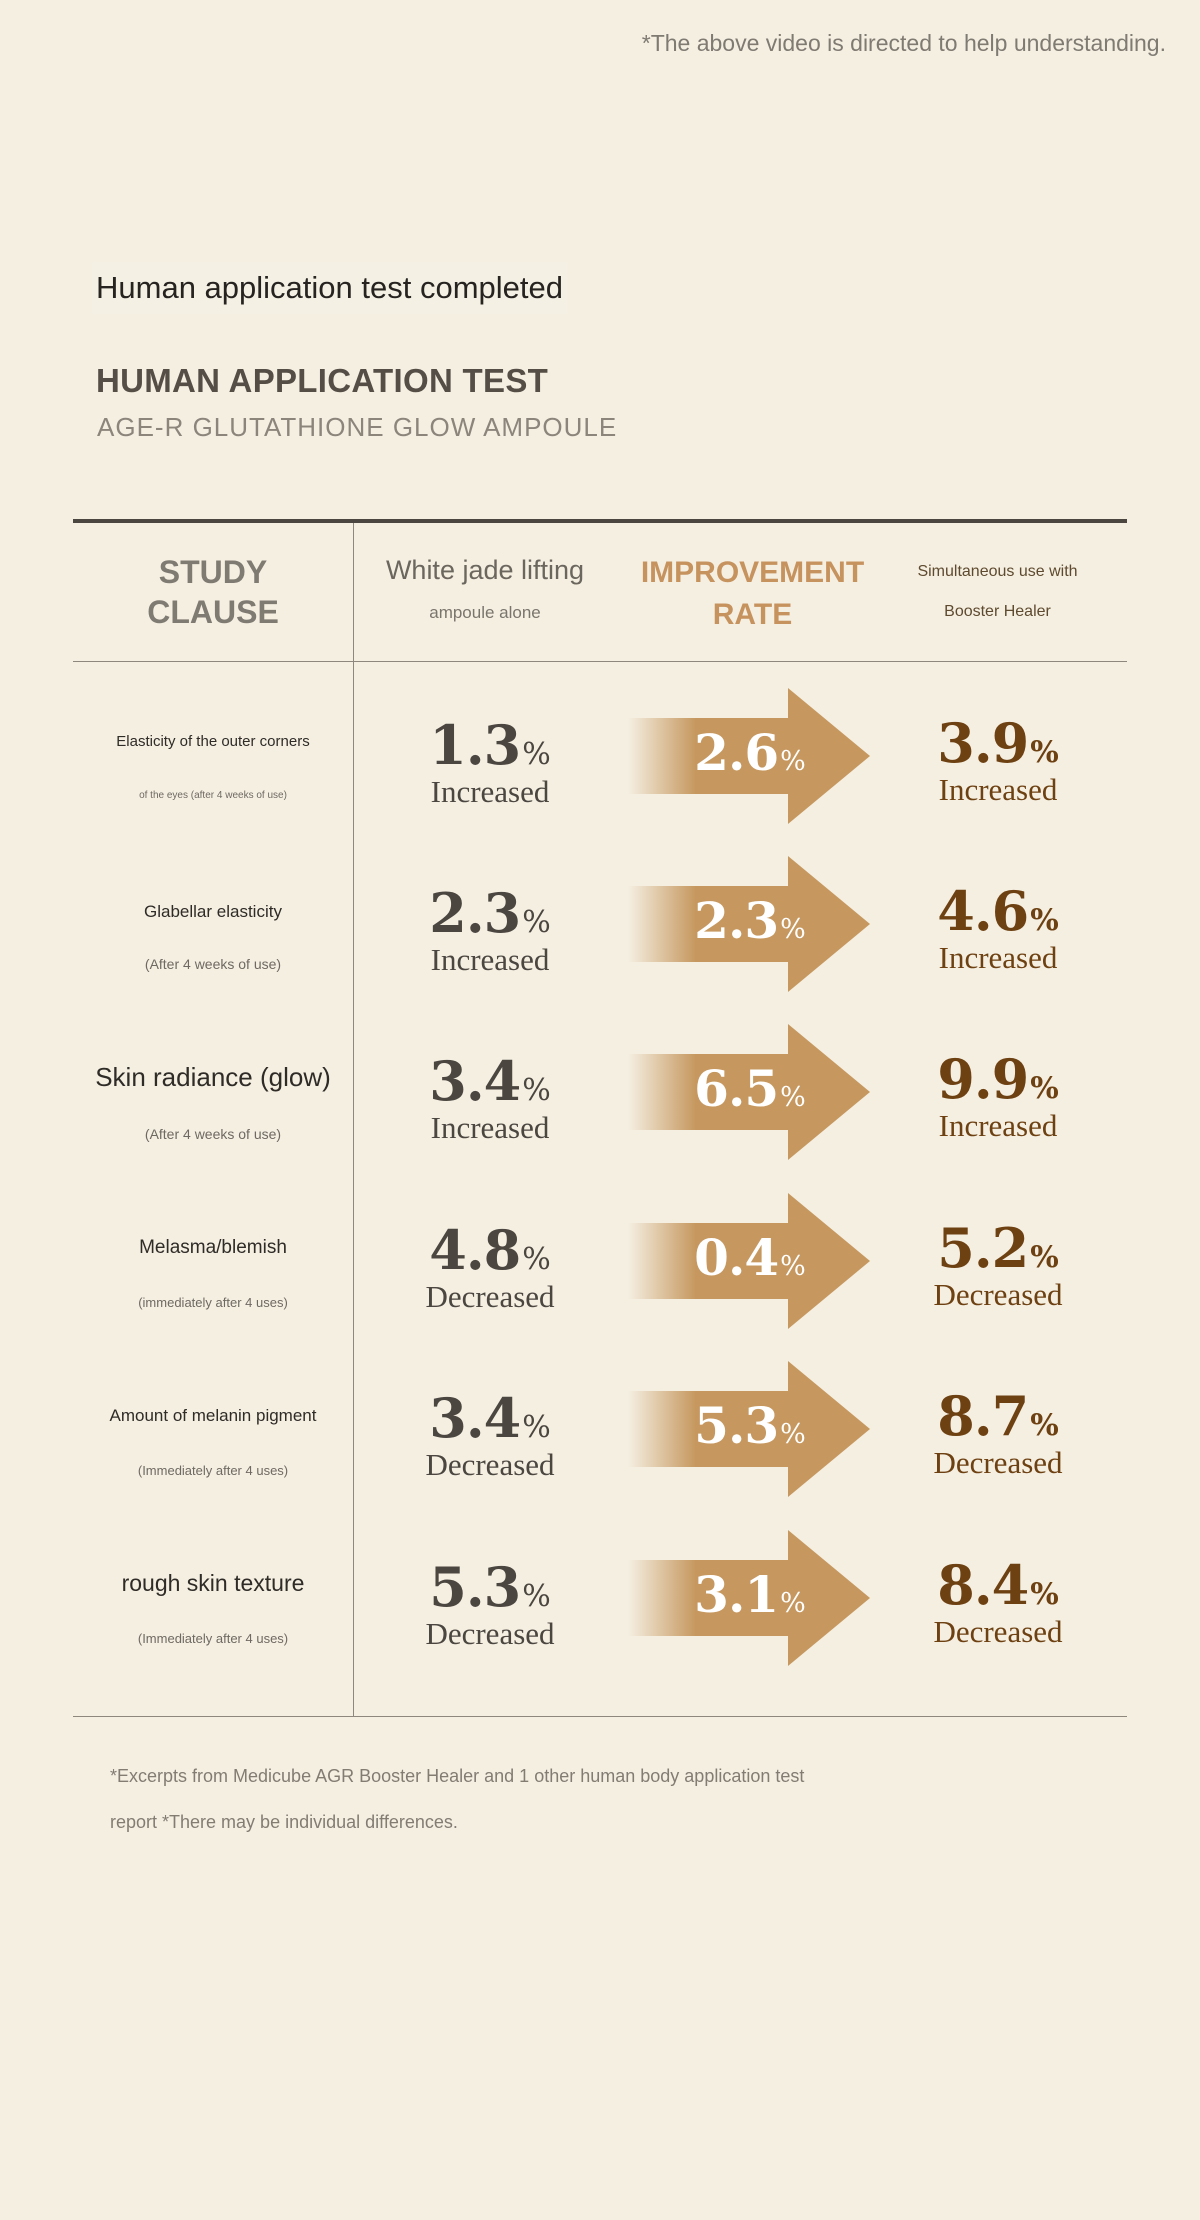  I want to click on ampoule-alone-value: 4.8, so click(475, 1250).